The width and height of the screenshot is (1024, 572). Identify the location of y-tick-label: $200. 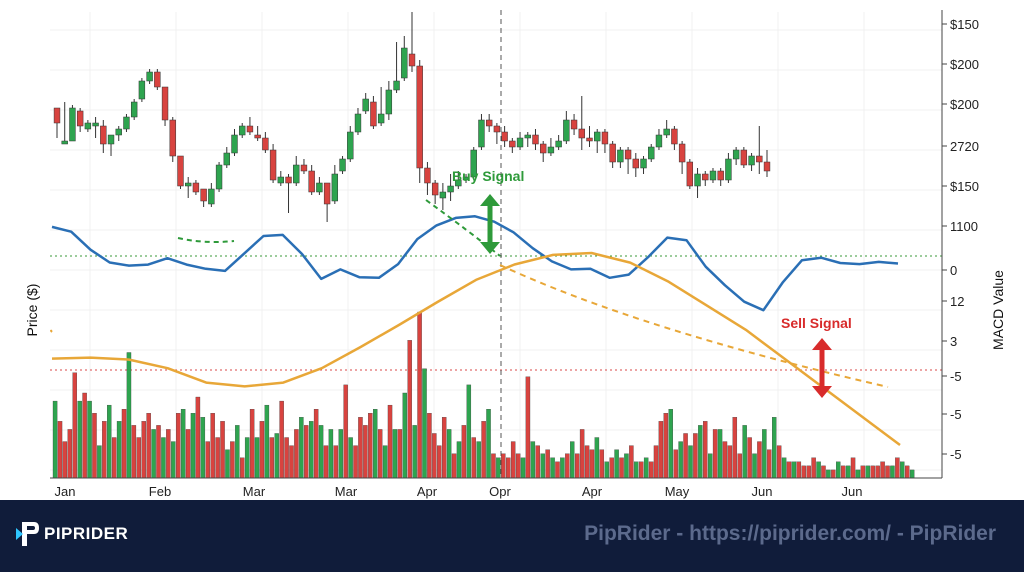
(964, 104).